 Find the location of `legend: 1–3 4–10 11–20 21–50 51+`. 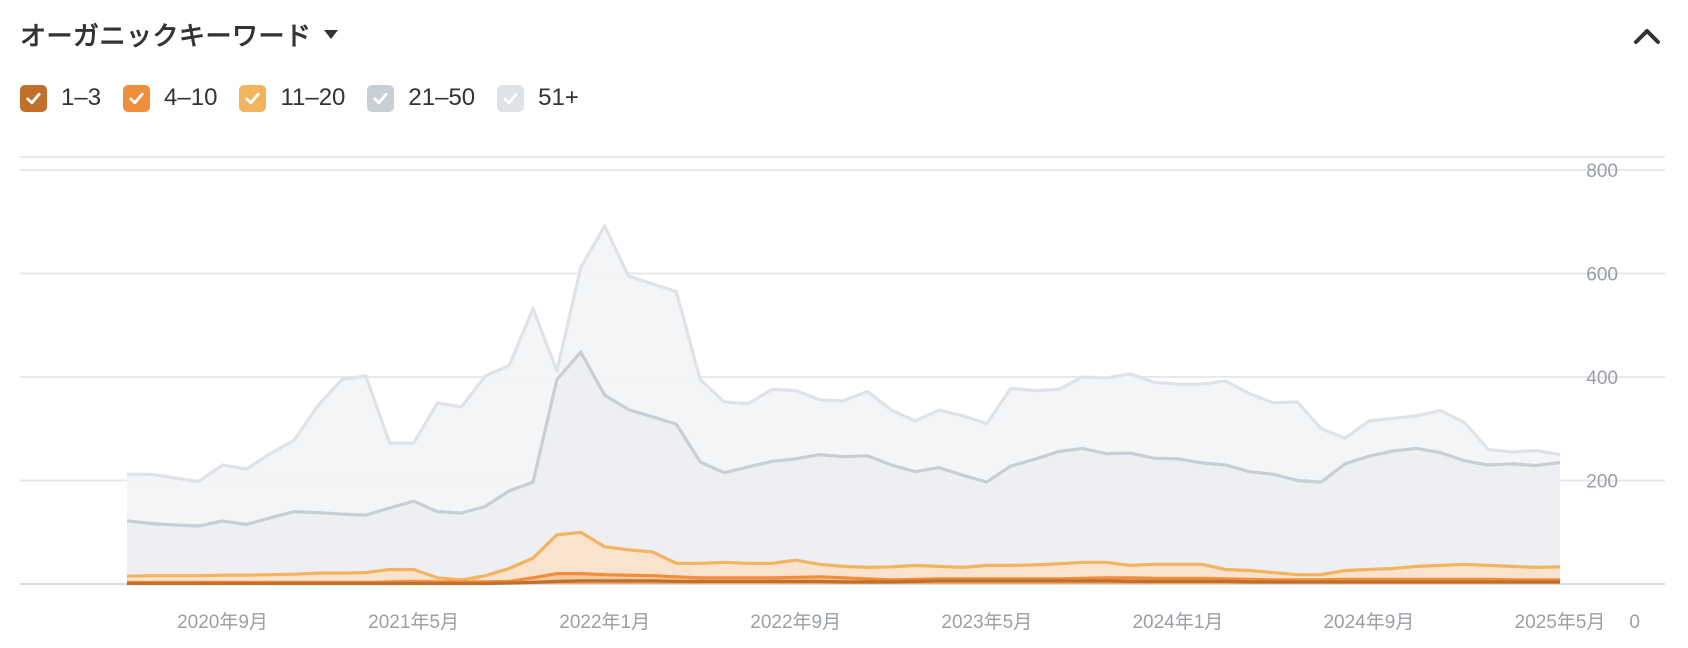

legend: 1–3 4–10 11–20 21–50 51+ is located at coordinates (310, 98).